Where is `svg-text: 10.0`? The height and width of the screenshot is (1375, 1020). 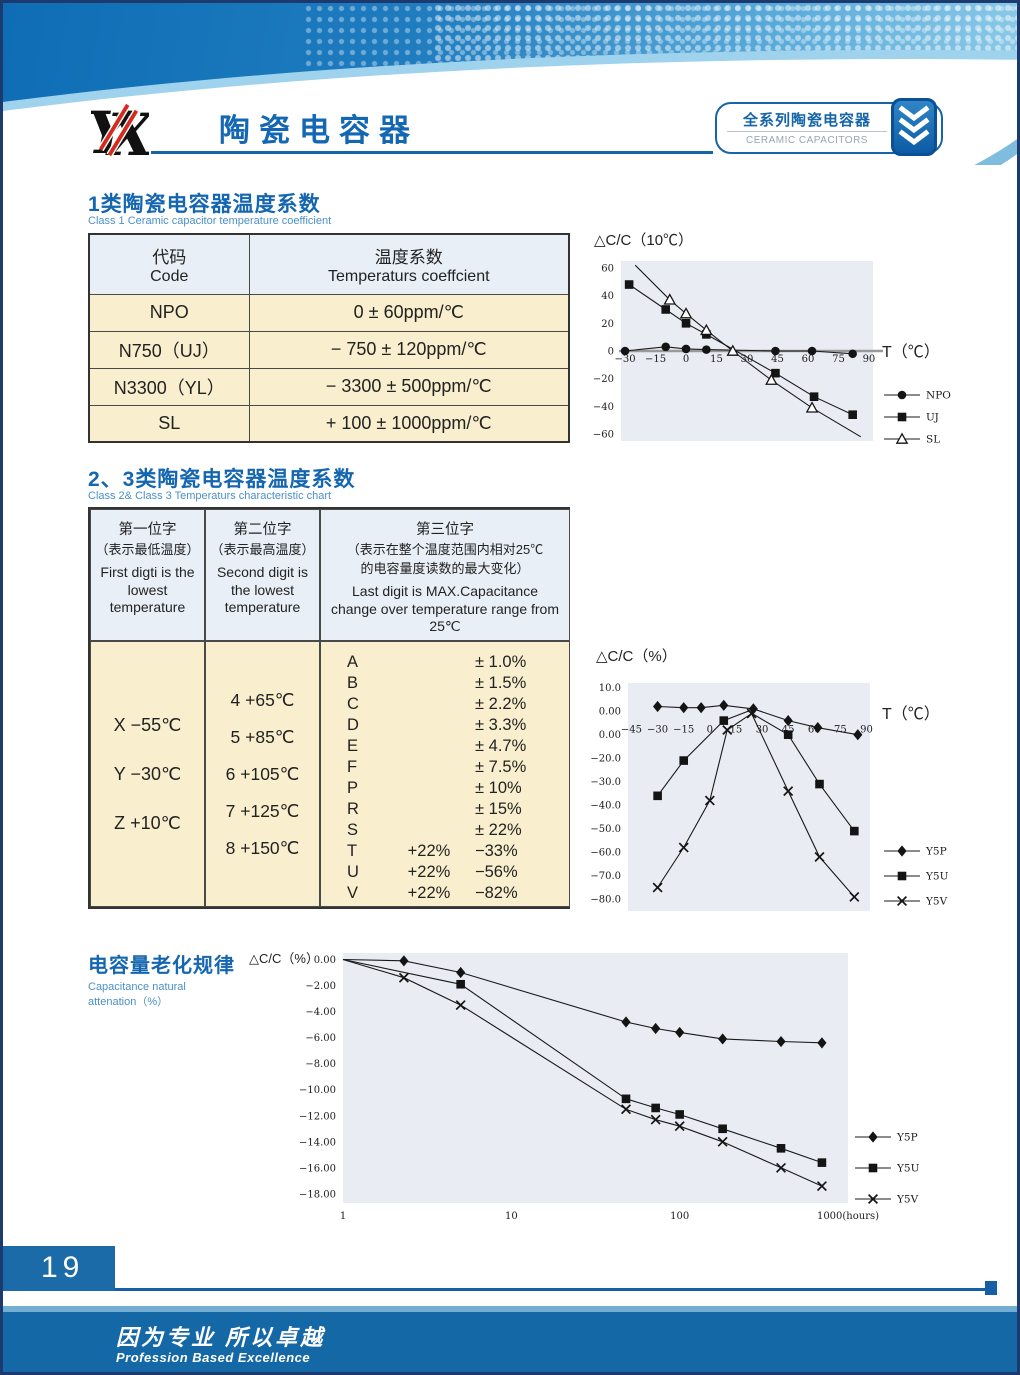
svg-text: 10.0 is located at coordinates (610, 688).